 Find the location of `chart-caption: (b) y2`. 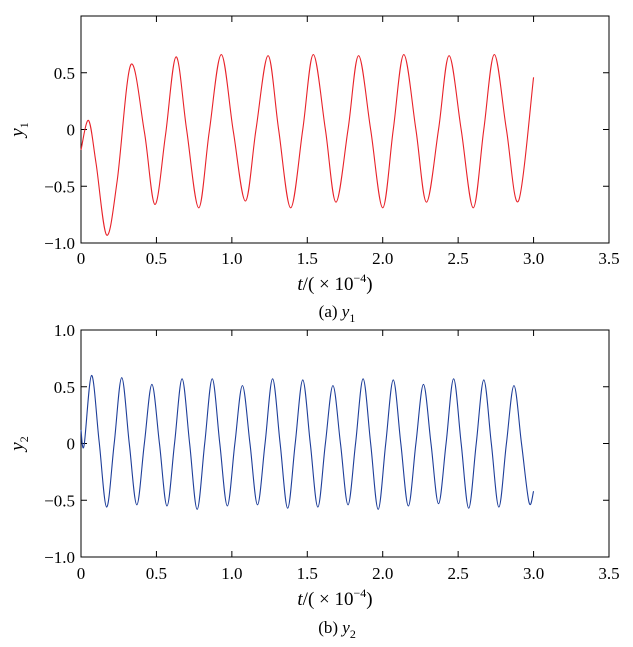

chart-caption: (b) y2 is located at coordinates (337, 629).